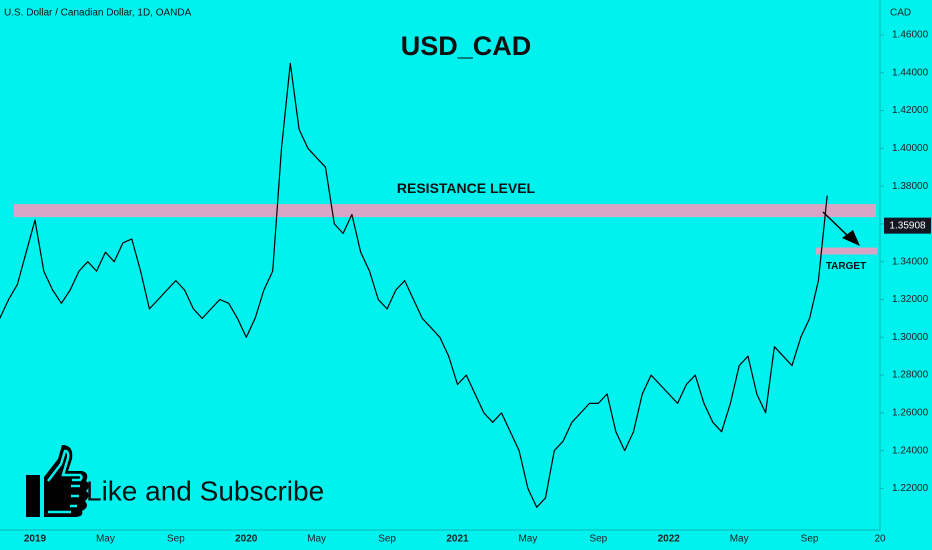 The height and width of the screenshot is (550, 932). Describe the element at coordinates (851, 238) in the screenshot. I see `arrow-head` at that location.